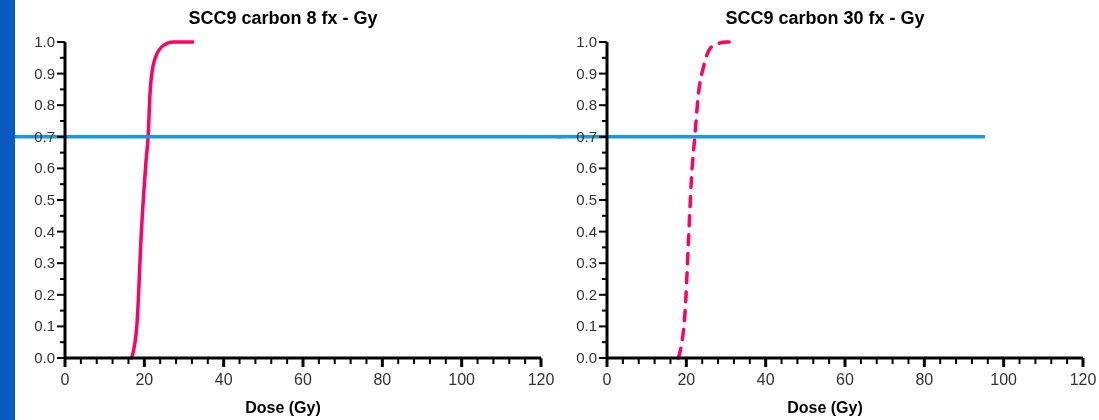 This screenshot has width=1099, height=420. Describe the element at coordinates (825, 18) in the screenshot. I see `chart-title: SCC9 carbon 30 fx - Gy` at that location.